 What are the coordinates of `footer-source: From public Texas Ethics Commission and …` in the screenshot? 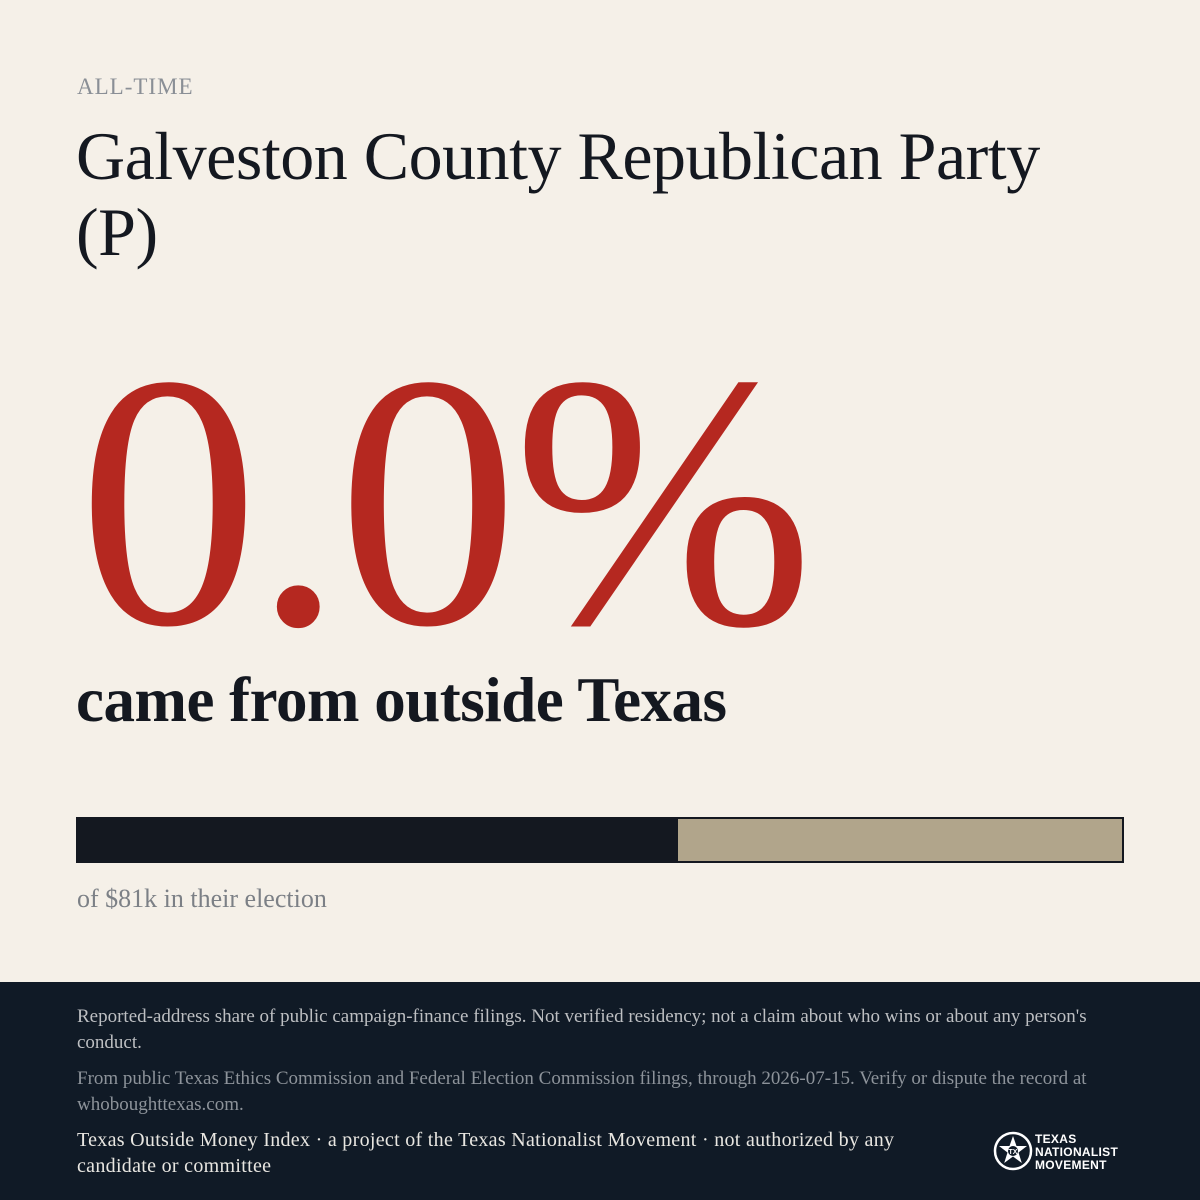 It's located at (582, 1091).